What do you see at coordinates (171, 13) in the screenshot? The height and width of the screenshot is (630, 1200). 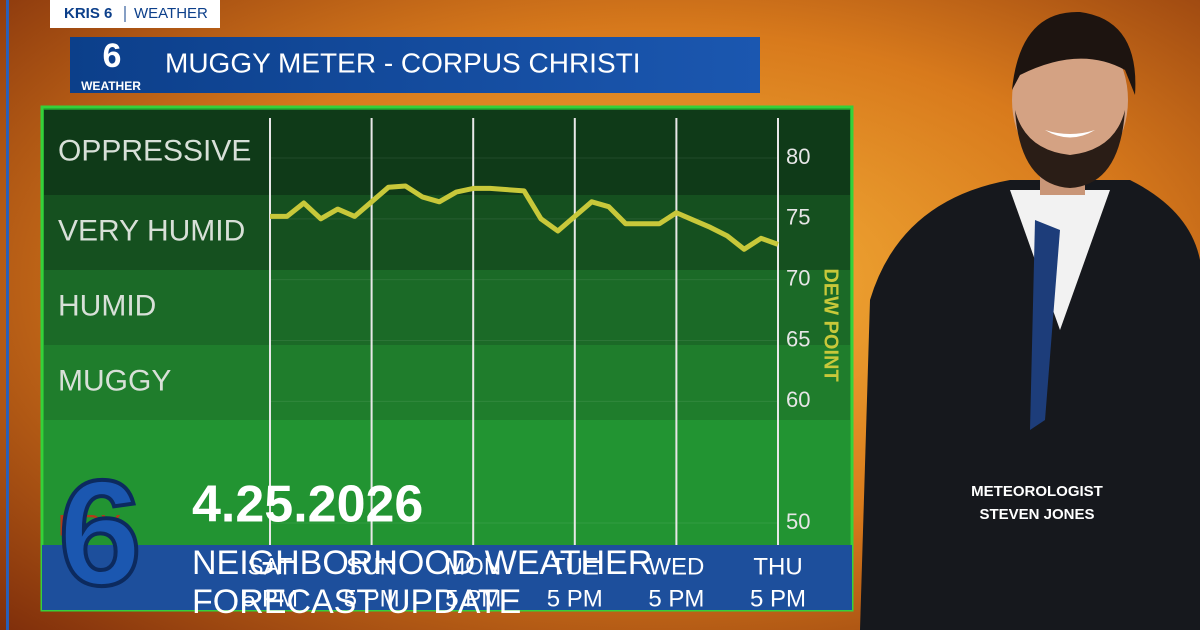 I see `section: WEATHER` at bounding box center [171, 13].